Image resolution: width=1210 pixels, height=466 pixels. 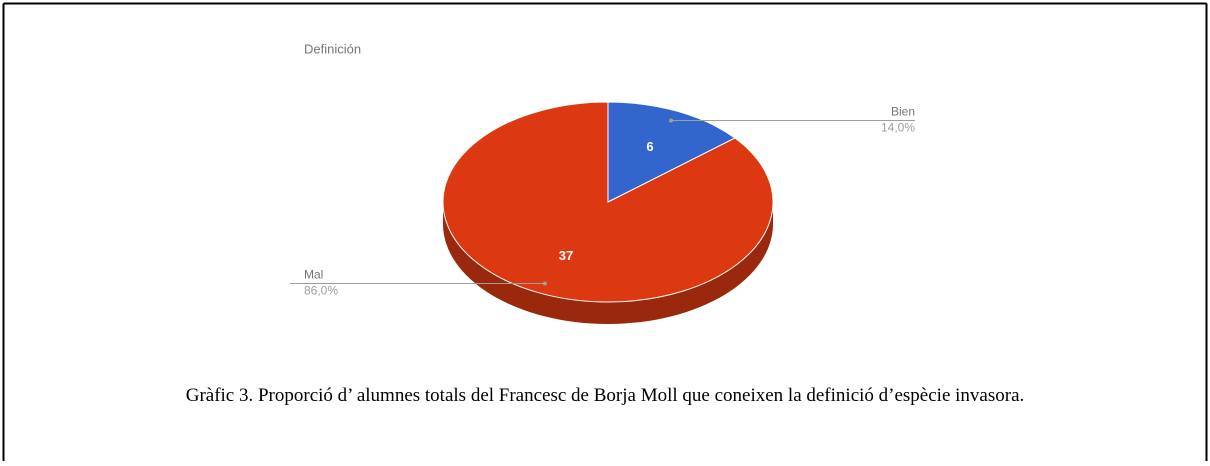 What do you see at coordinates (313, 275) in the screenshot?
I see `legend-label: Mal` at bounding box center [313, 275].